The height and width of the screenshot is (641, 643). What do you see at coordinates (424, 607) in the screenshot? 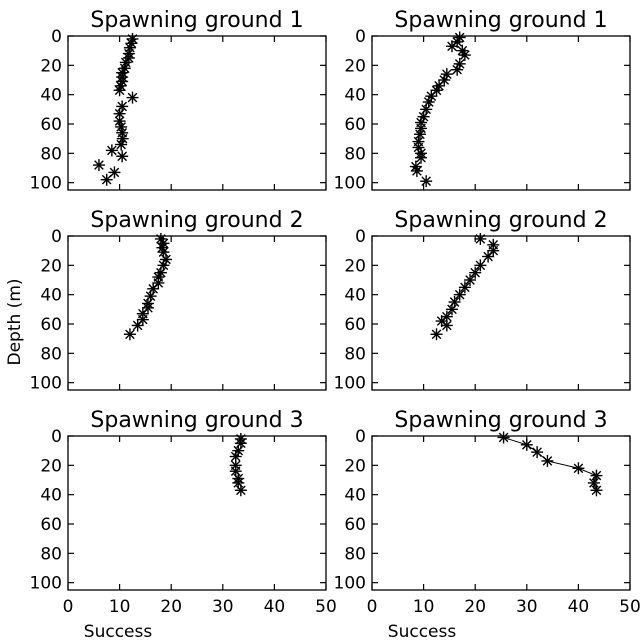
I see `x-tick-label: 10` at bounding box center [424, 607].